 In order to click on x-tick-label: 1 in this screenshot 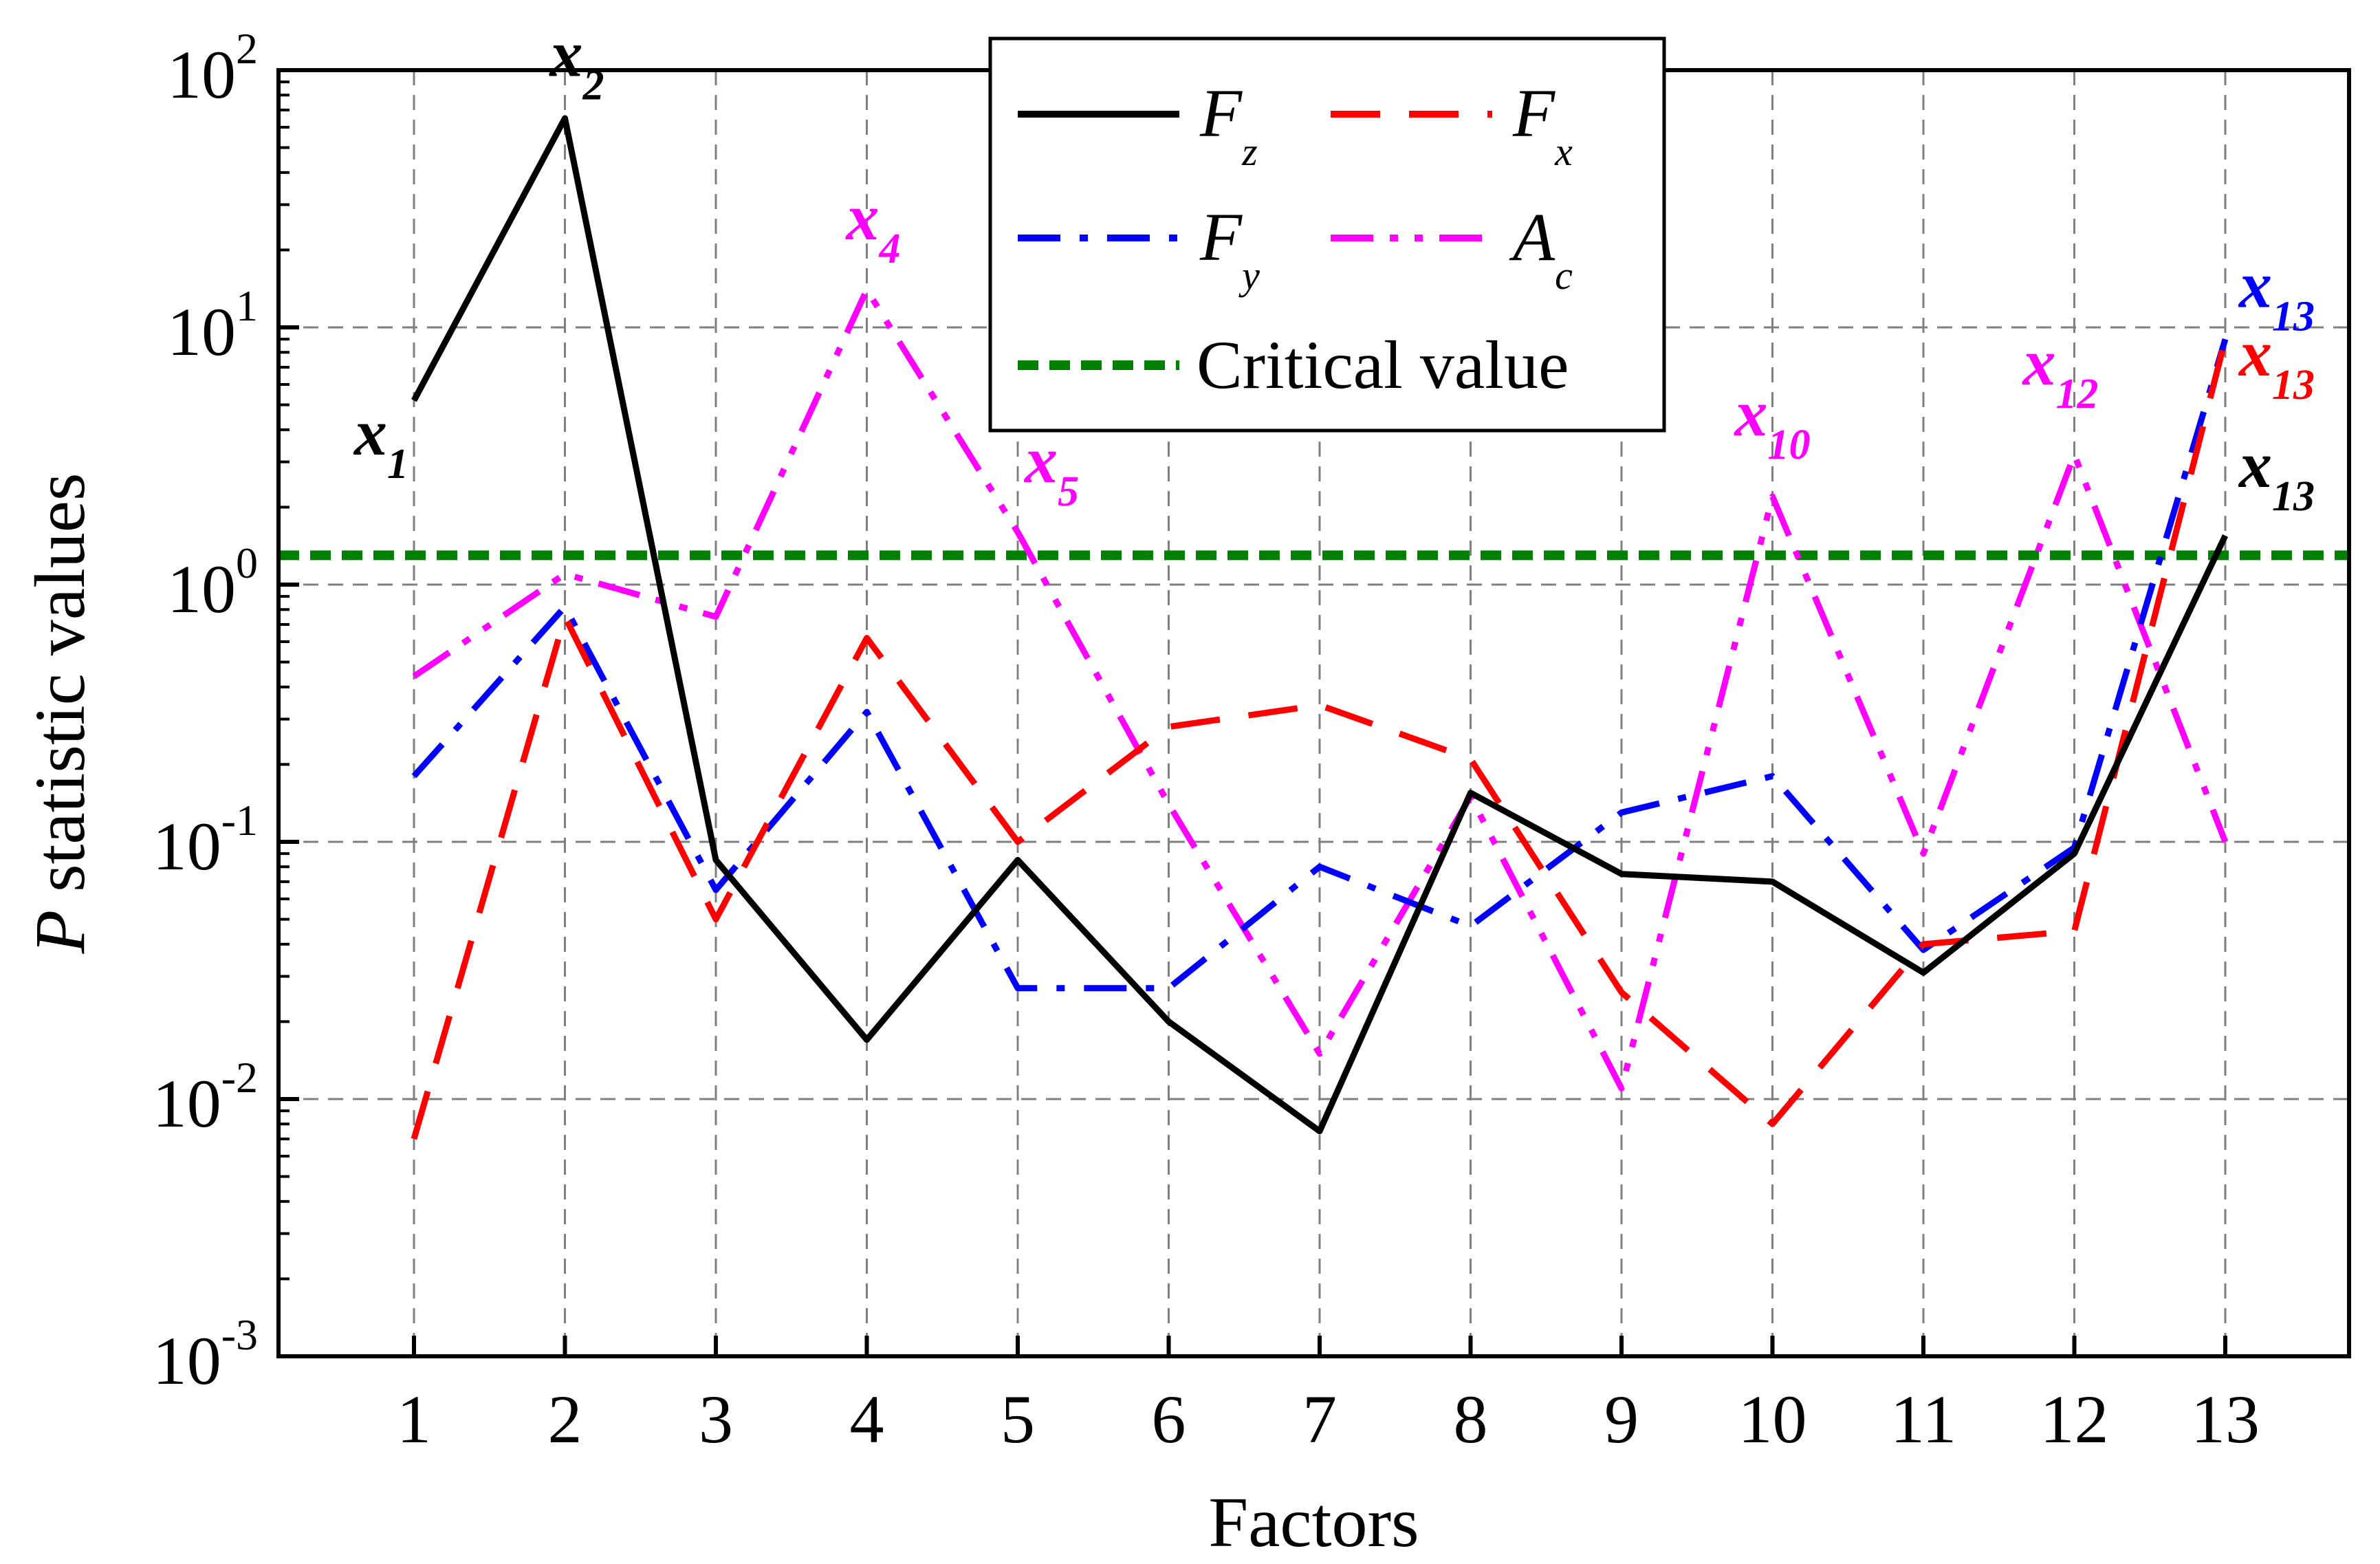, I will do `click(414, 1419)`.